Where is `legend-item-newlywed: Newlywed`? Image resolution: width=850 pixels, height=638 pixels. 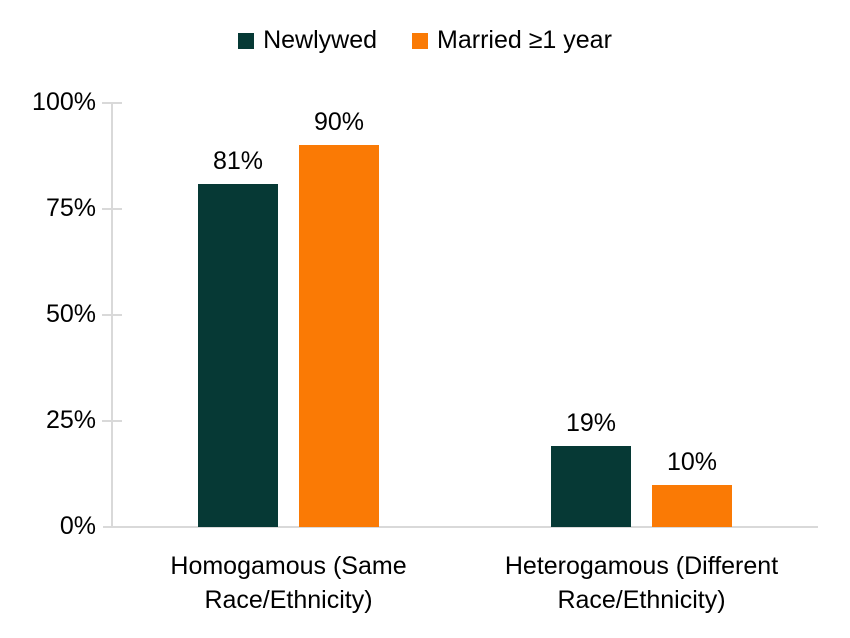
legend-item-newlywed: Newlywed is located at coordinates (307, 40).